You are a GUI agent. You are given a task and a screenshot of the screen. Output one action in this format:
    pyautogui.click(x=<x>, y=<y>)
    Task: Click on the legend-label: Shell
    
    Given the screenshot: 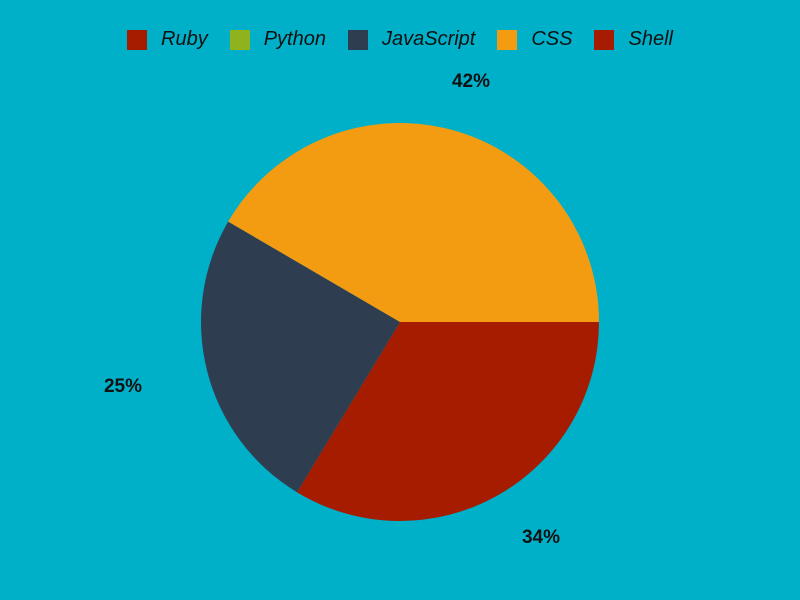 What is the action you would take?
    pyautogui.click(x=650, y=39)
    